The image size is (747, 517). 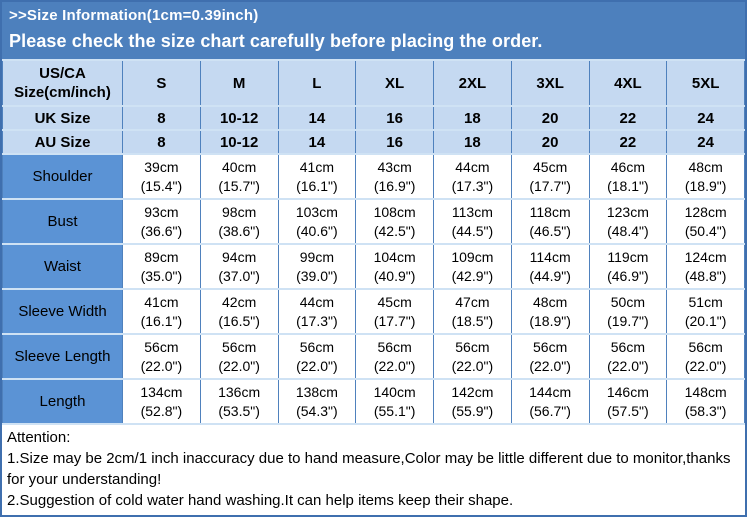 What do you see at coordinates (316, 256) in the screenshot?
I see `cm-value: 99cm` at bounding box center [316, 256].